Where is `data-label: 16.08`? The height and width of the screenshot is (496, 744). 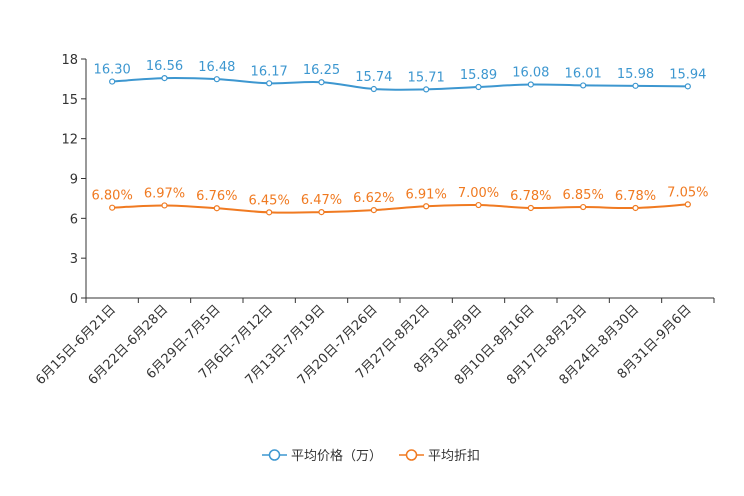
data-label: 16.08 is located at coordinates (530, 72).